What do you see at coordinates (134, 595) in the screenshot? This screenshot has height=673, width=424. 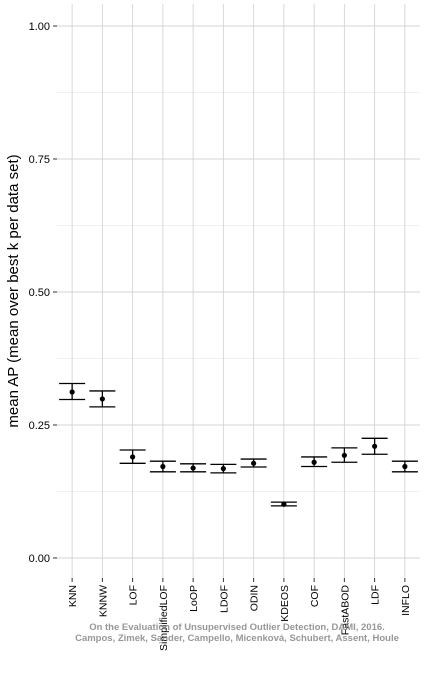 I see `x-tick-label: LOF` at bounding box center [134, 595].